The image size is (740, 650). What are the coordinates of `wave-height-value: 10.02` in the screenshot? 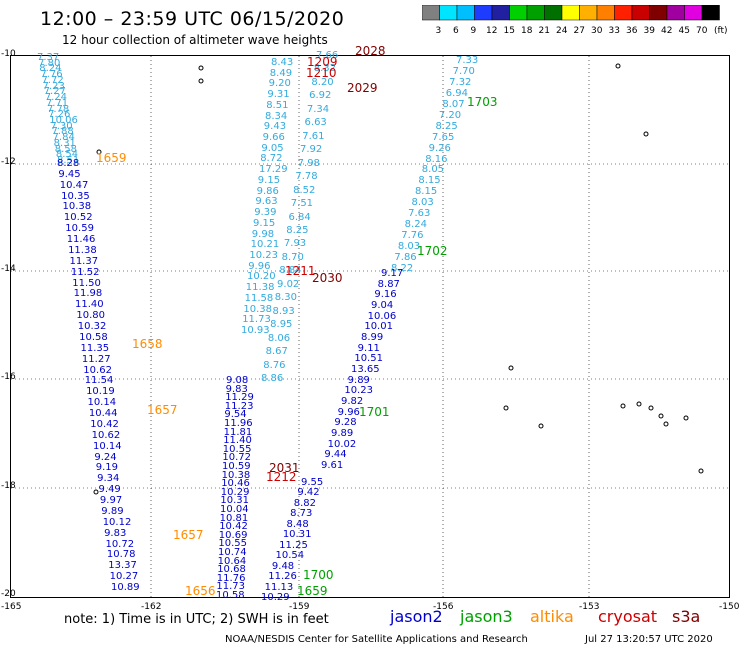 It's located at (342, 444).